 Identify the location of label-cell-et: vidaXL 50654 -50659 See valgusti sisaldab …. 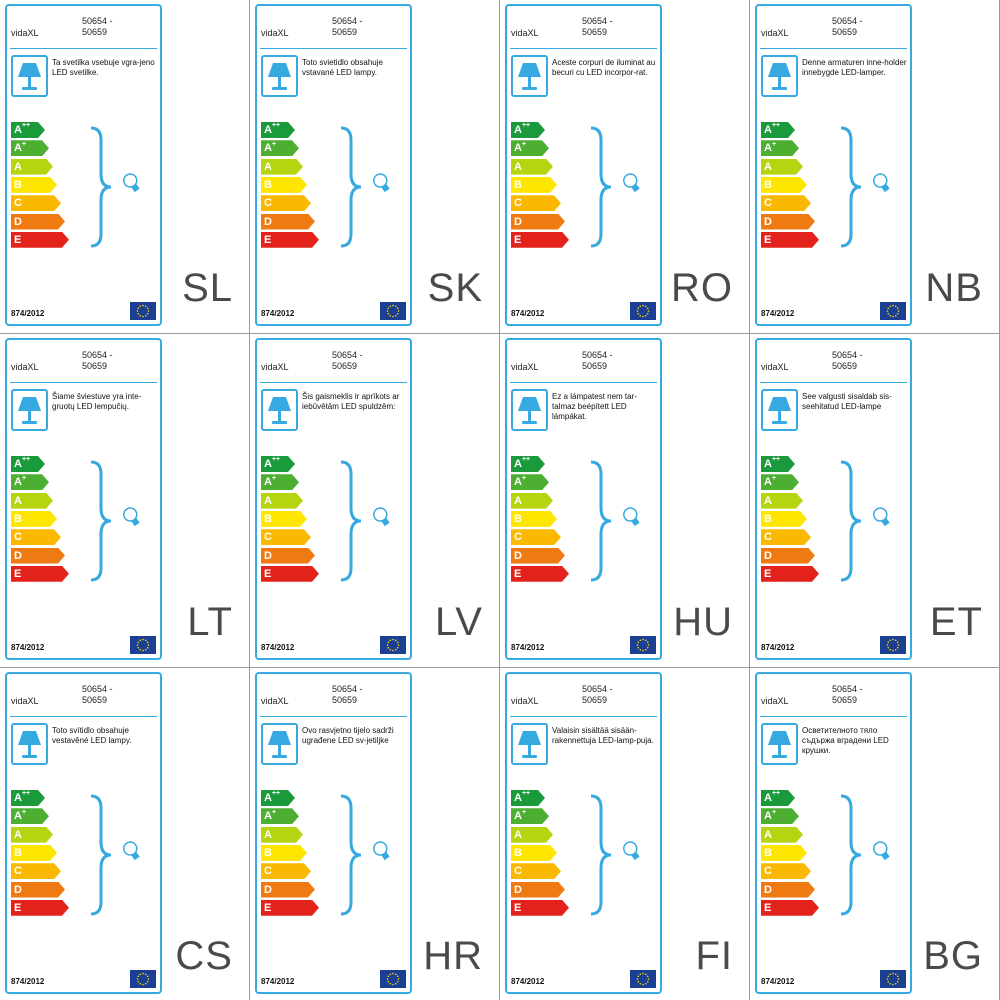
(875, 501).